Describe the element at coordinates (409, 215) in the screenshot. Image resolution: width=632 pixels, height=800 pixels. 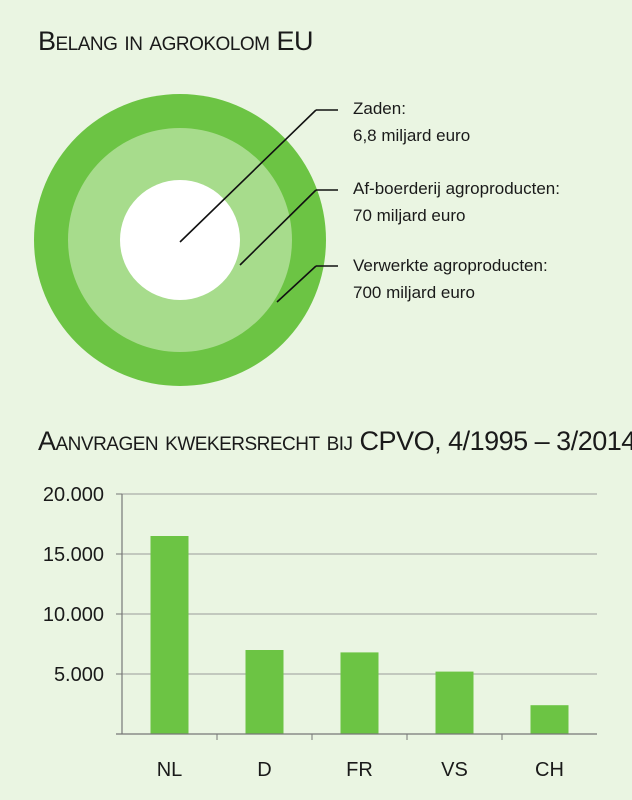
I see `ring-value-1: 70 miljard euro` at that location.